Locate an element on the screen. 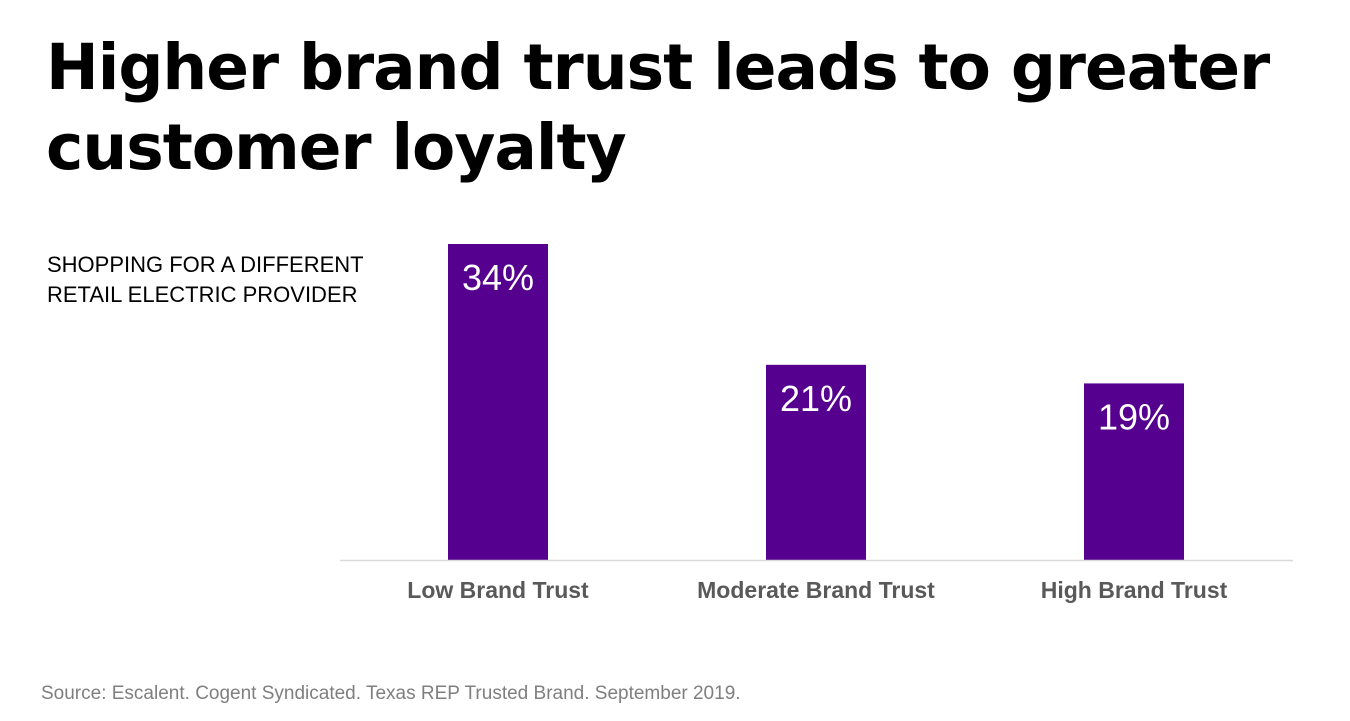 The width and height of the screenshot is (1350, 721). bar-moderate-brand-trust is located at coordinates (816, 462).